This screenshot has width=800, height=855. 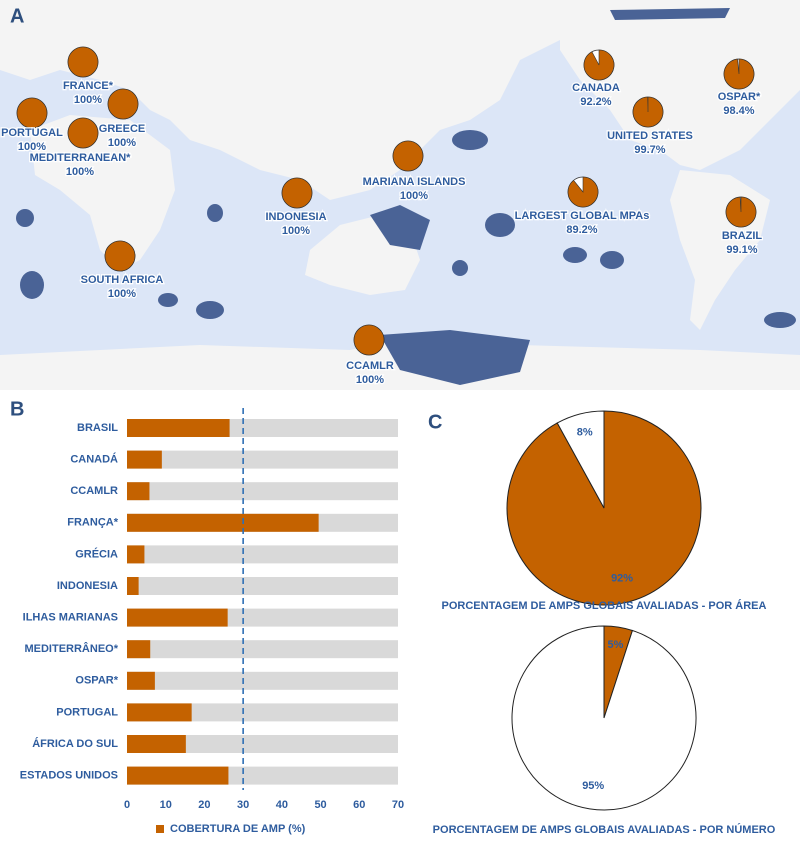 I want to click on marker-label: PORTUGAL, so click(x=32, y=133).